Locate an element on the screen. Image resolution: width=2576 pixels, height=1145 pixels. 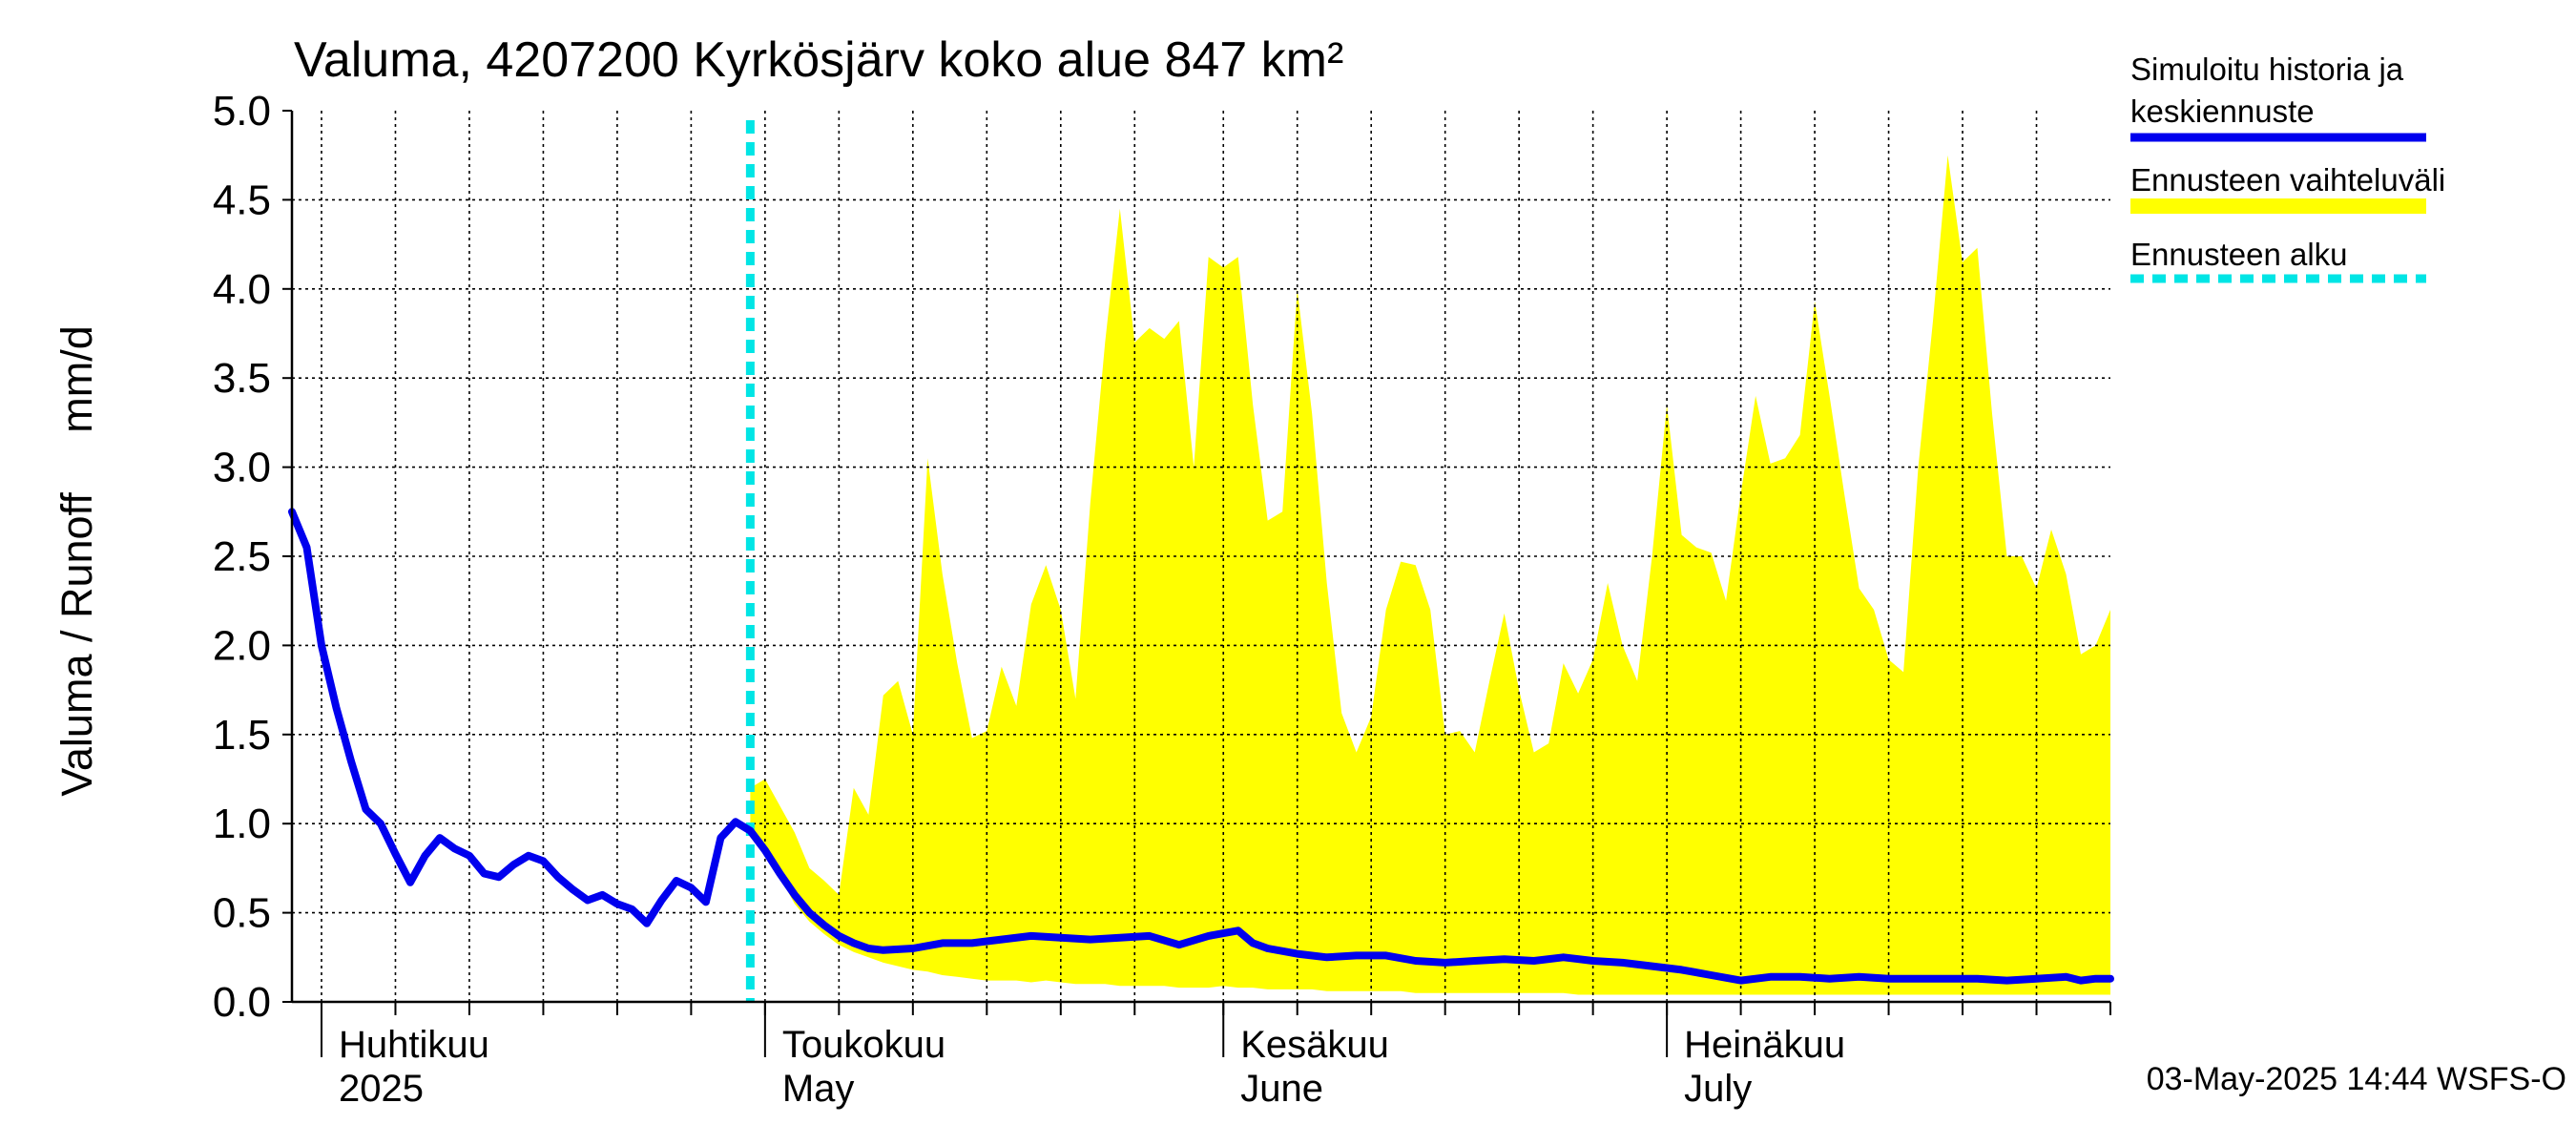
legend-label-history: Simuloitu historia ja is located at coordinates (2267, 69).